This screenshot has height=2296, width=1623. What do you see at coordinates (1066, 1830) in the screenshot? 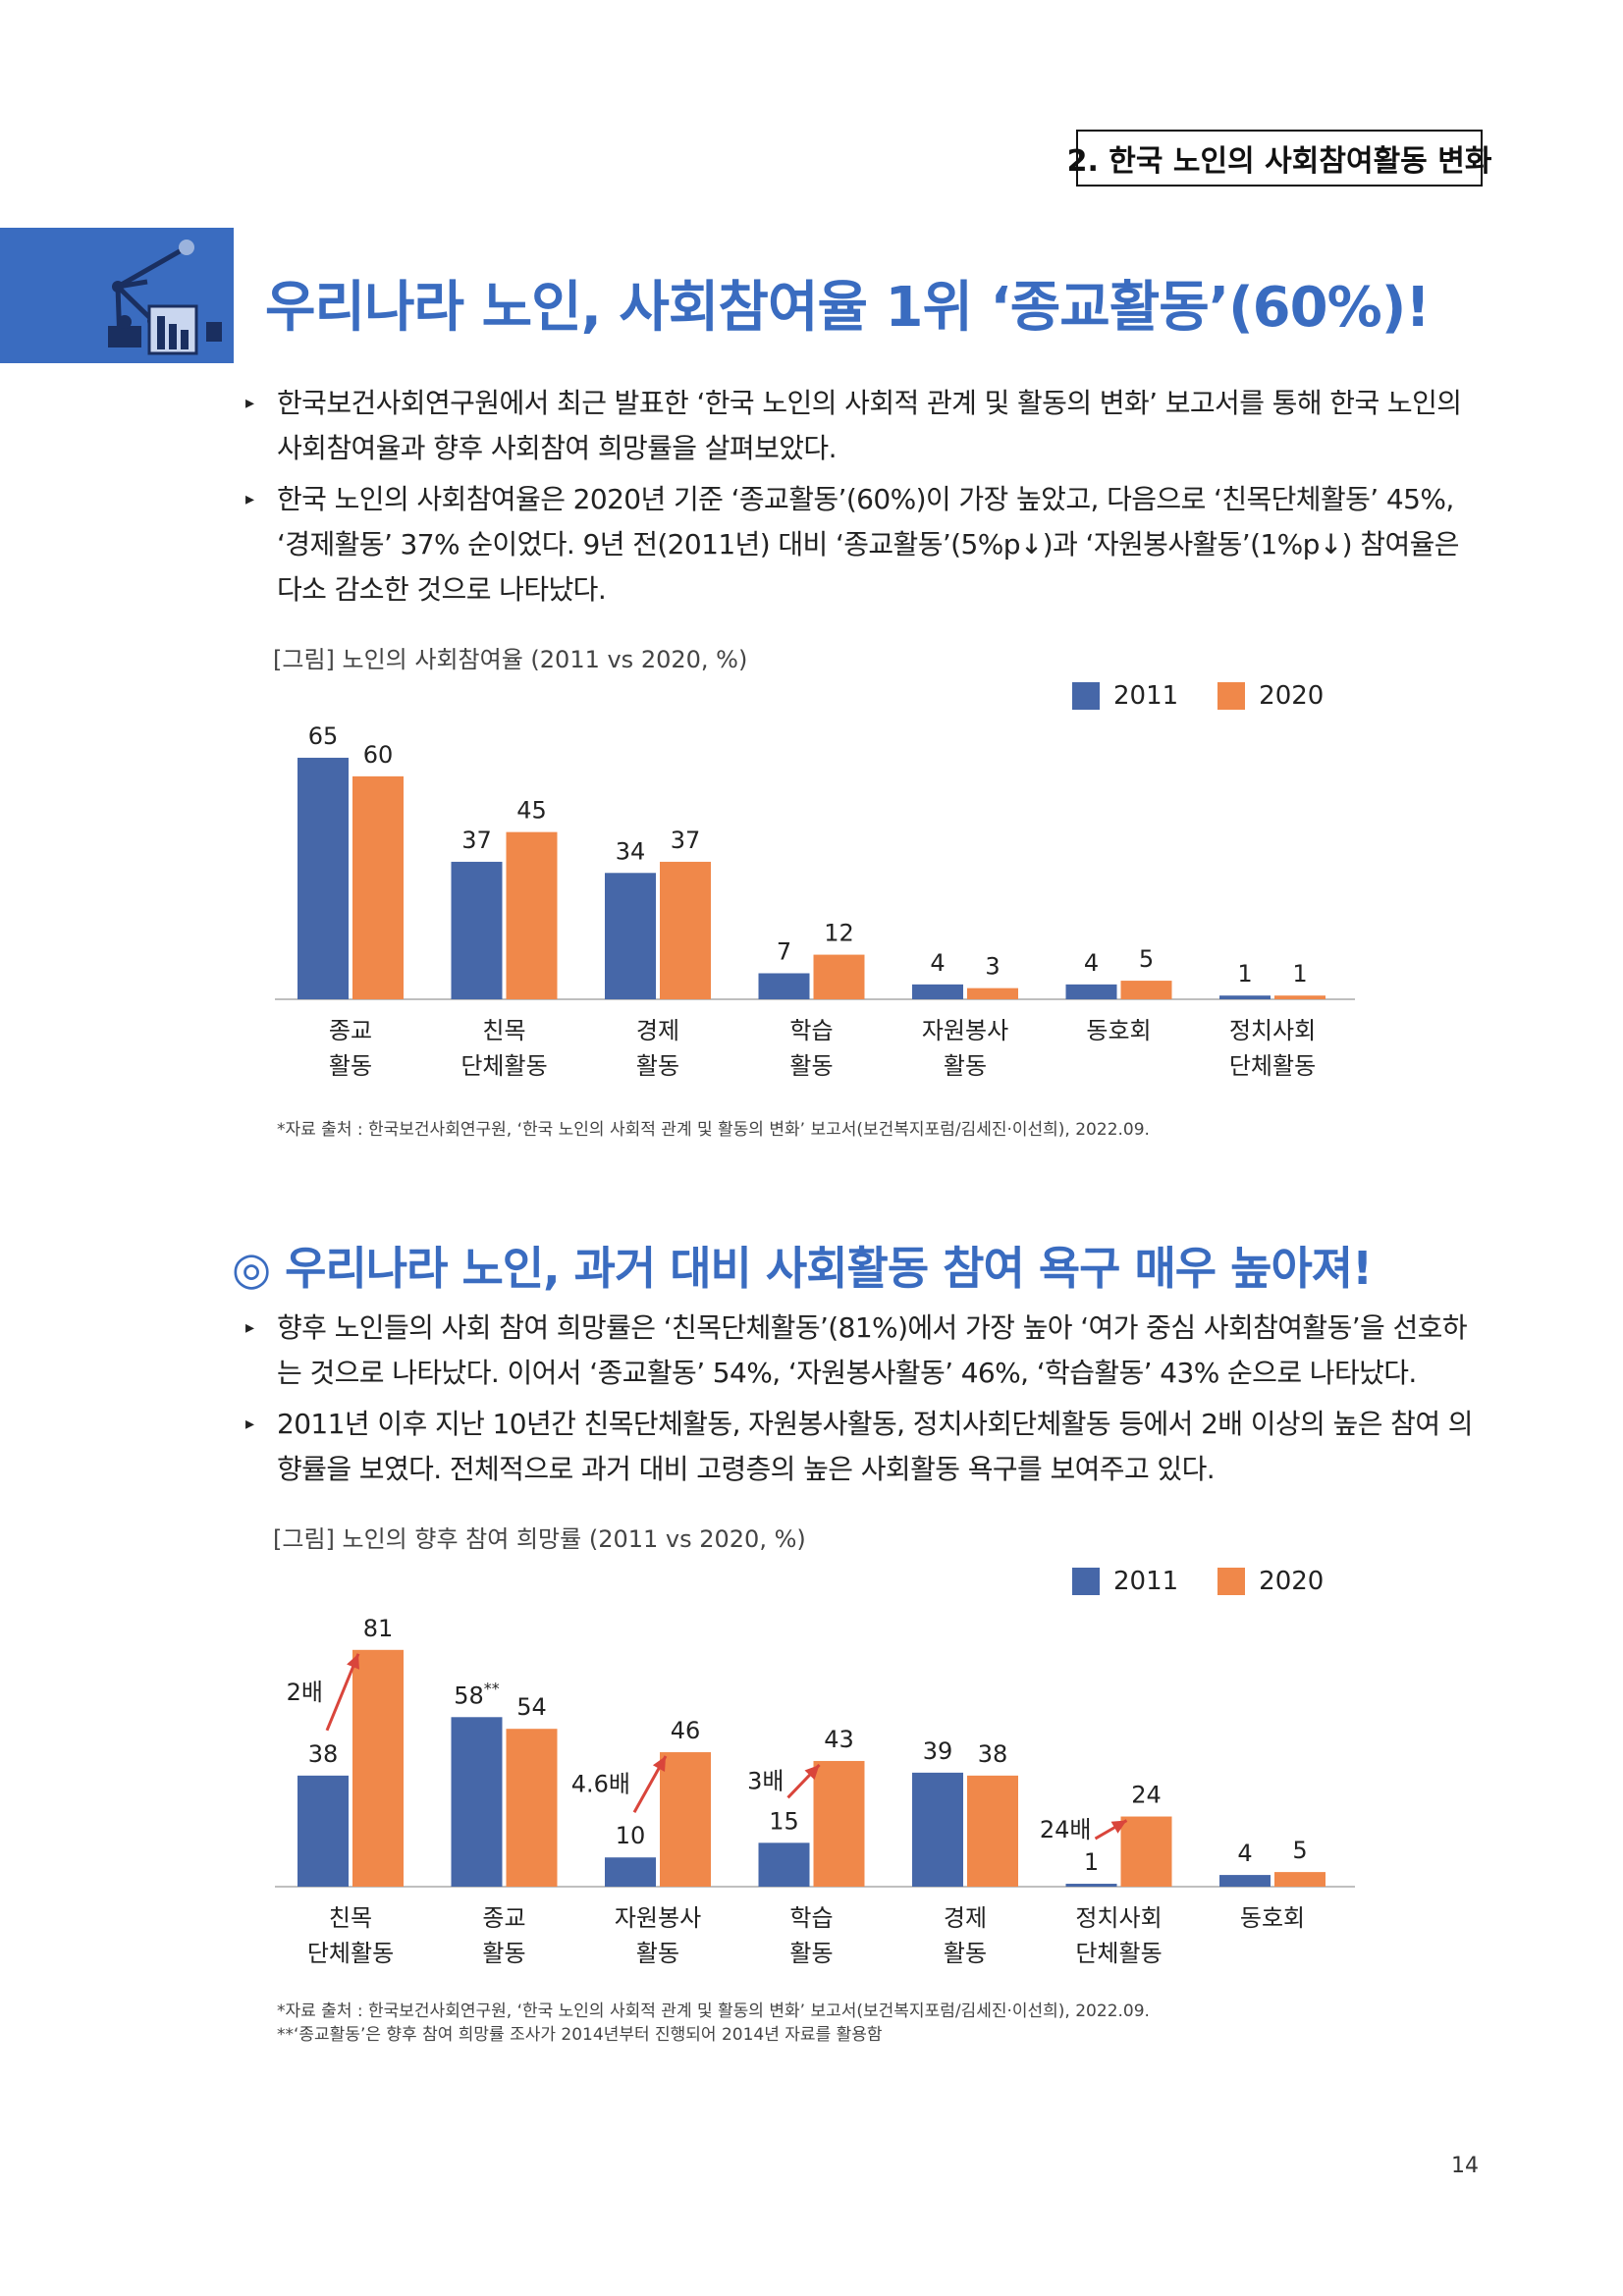
I see `growth-annotation: 24배` at bounding box center [1066, 1830].